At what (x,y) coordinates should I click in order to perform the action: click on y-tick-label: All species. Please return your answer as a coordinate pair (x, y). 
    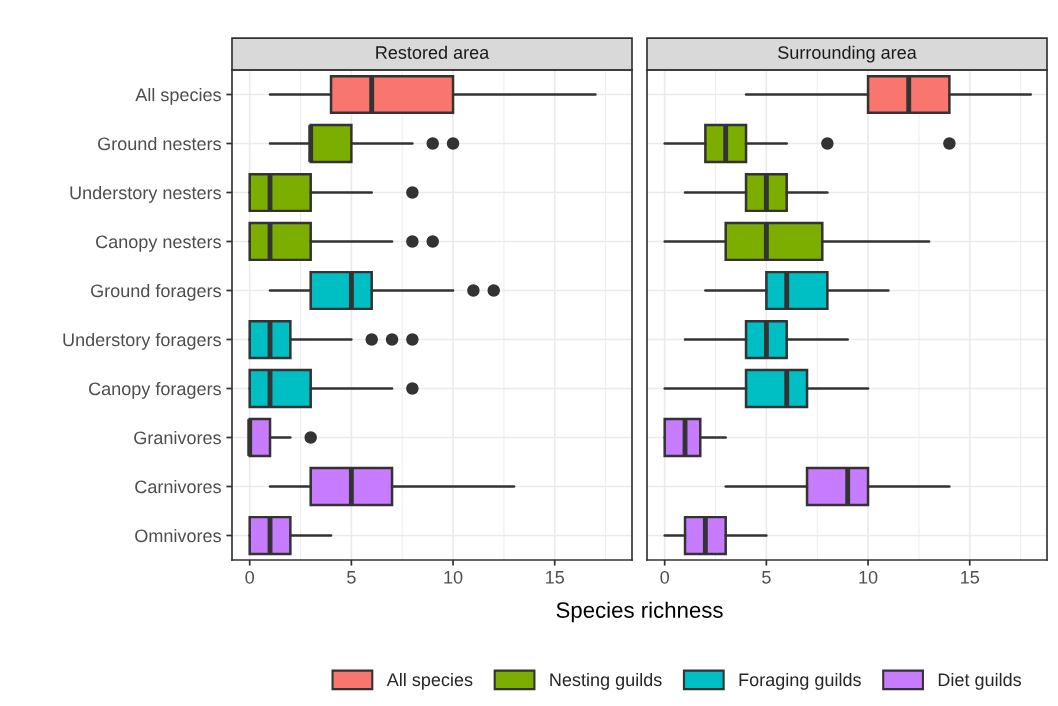
    Looking at the image, I should click on (178, 96).